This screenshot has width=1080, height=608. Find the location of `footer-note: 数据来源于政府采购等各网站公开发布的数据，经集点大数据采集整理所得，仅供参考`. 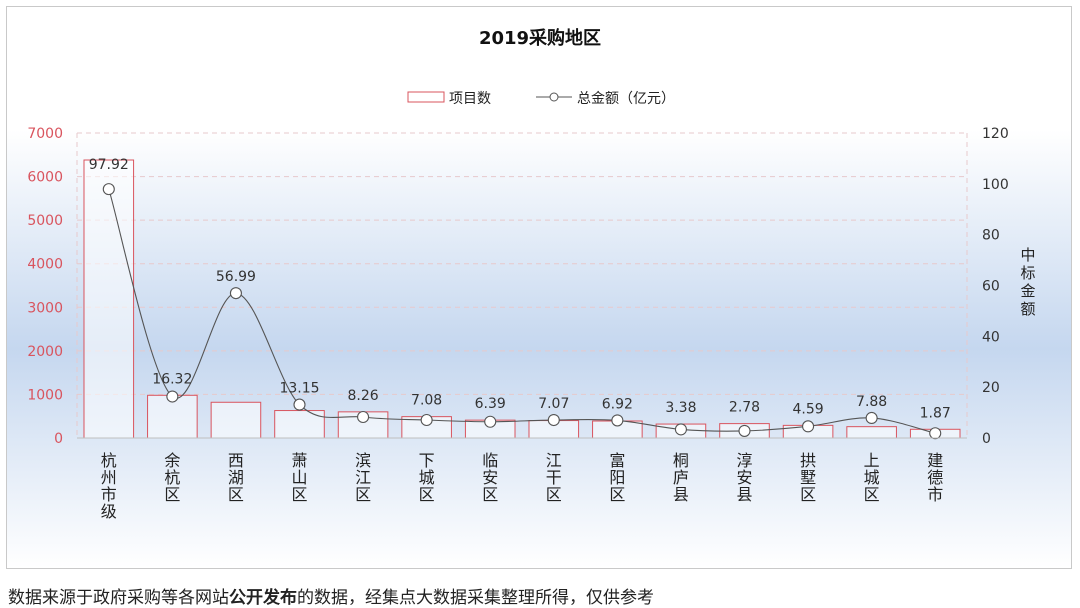

footer-note: 数据来源于政府采购等各网站公开发布的数据，经集点大数据采集整理所得，仅供参考 is located at coordinates (331, 595).